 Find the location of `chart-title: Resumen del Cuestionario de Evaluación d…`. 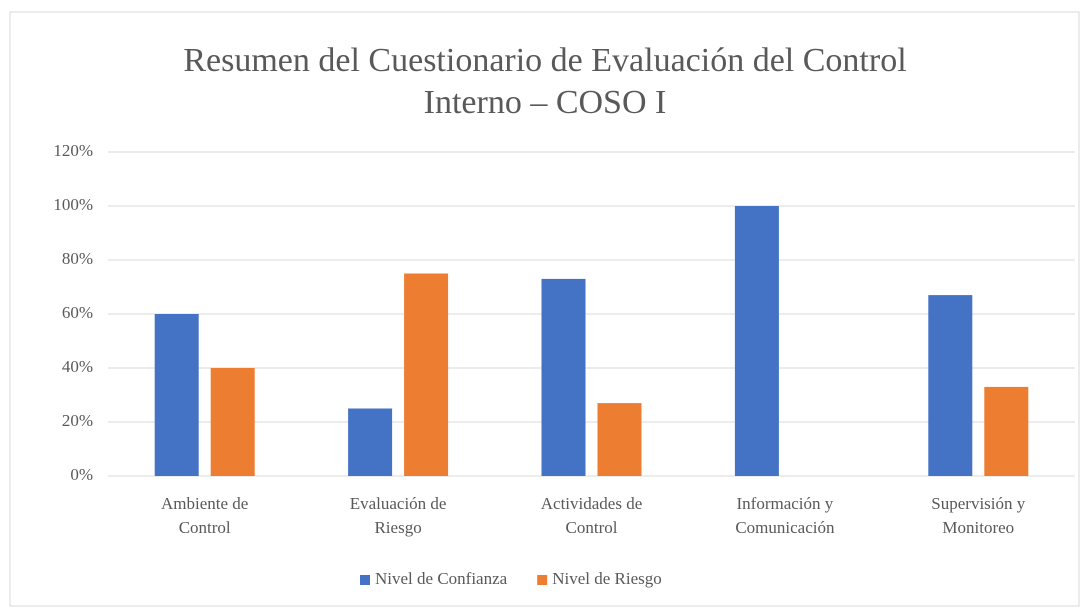

chart-title: Resumen del Cuestionario de Evaluación d… is located at coordinates (545, 81).